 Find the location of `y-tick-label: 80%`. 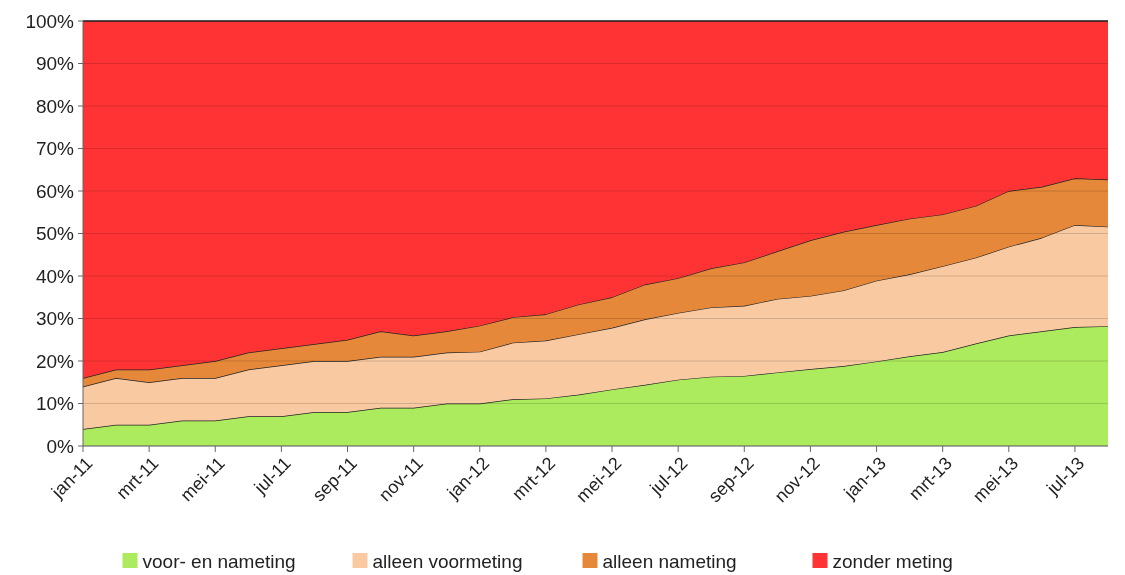

y-tick-label: 80% is located at coordinates (55, 106).